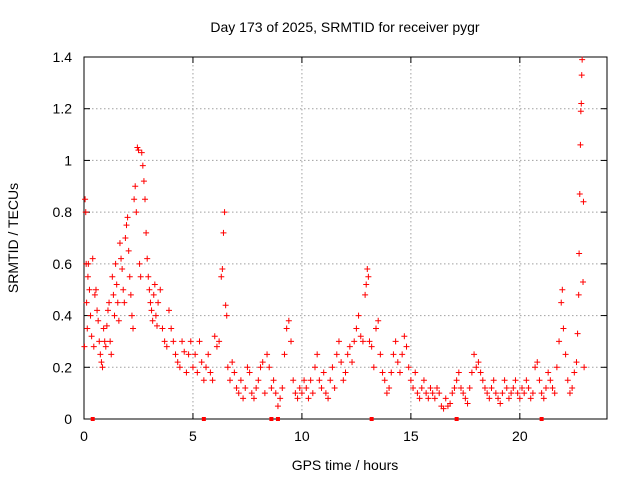 This screenshot has width=640, height=480. I want to click on gap-marker, so click(92, 419).